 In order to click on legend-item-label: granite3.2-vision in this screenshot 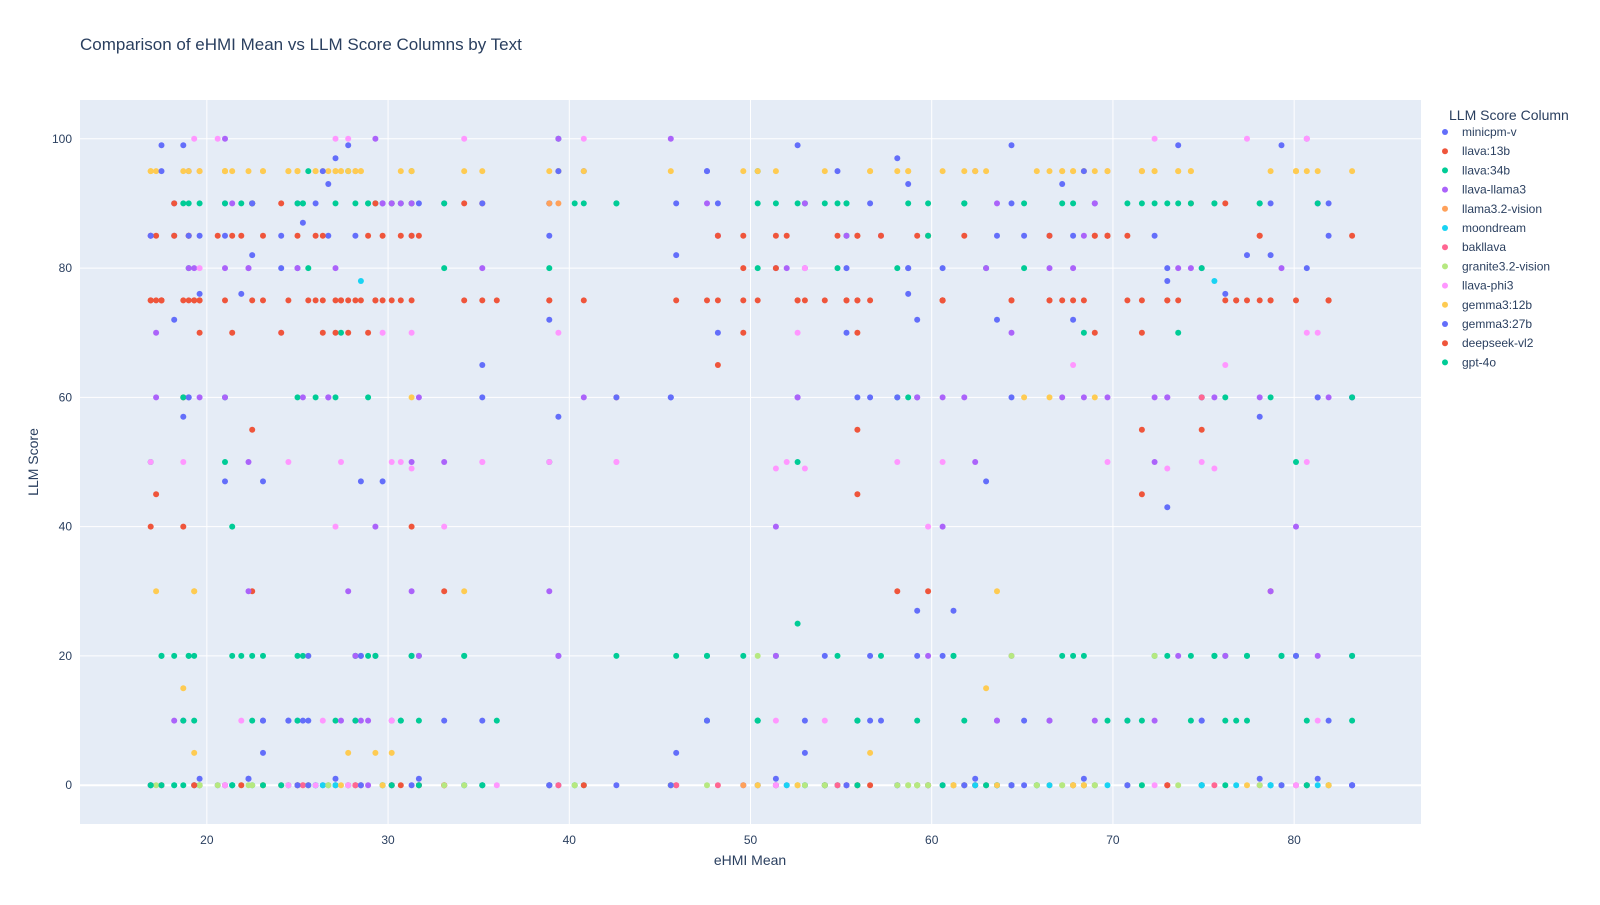, I will do `click(1506, 266)`.